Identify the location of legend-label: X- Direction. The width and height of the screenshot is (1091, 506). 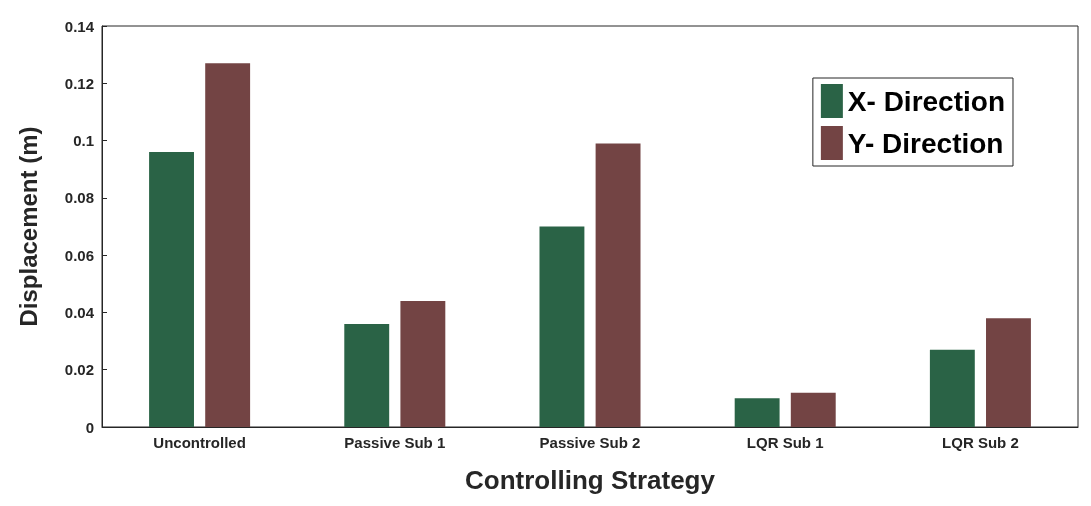
(926, 101).